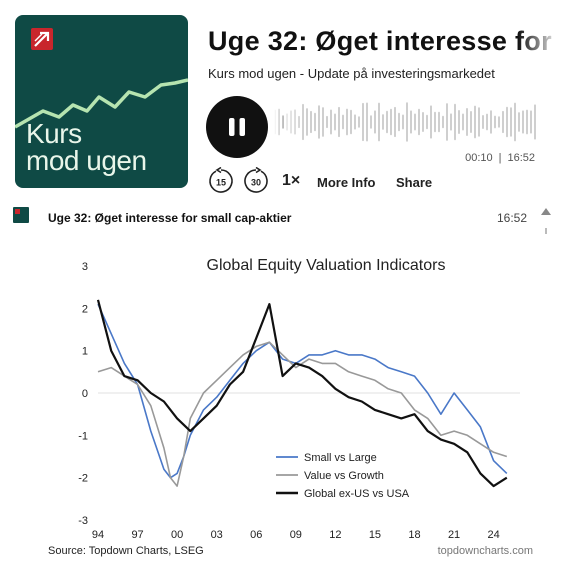 The height and width of the screenshot is (562, 568). What do you see at coordinates (85, 352) in the screenshot?
I see `y-tick-label: 1` at bounding box center [85, 352].